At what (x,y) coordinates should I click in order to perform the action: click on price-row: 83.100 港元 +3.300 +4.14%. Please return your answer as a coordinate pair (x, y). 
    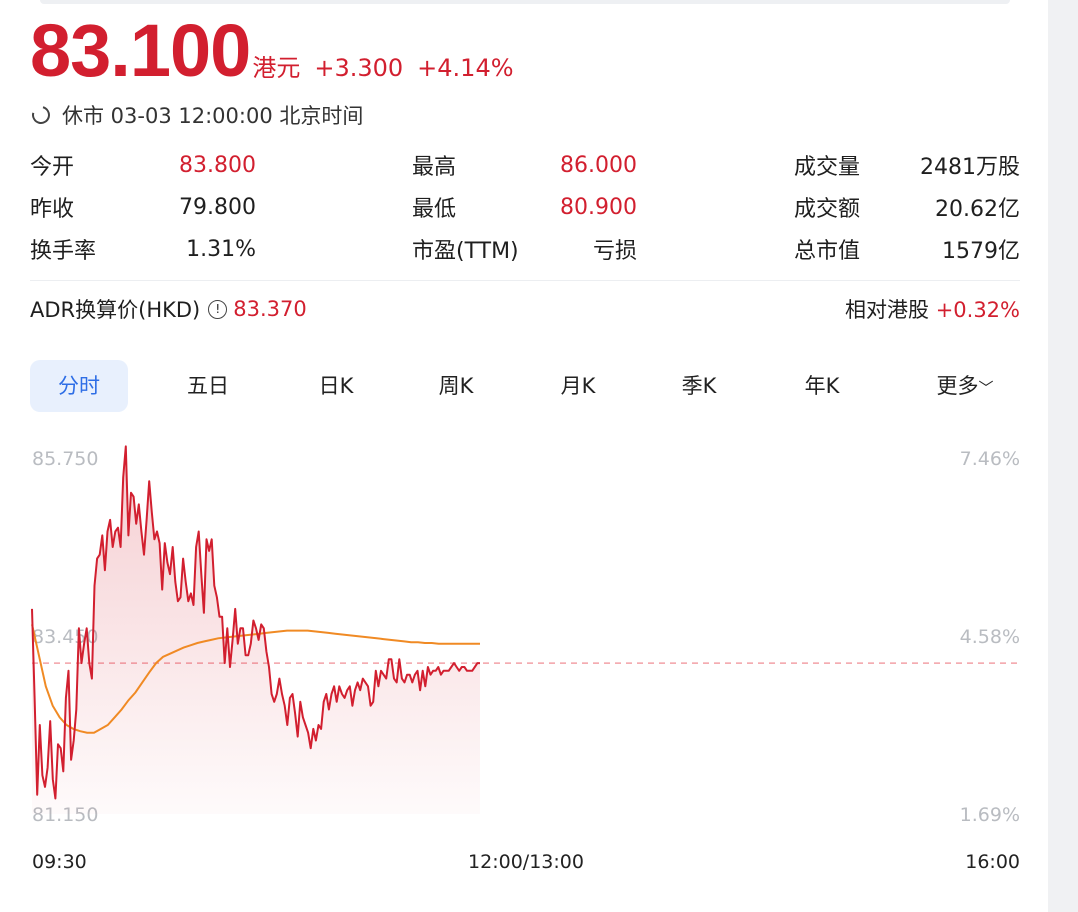
    Looking at the image, I should click on (272, 51).